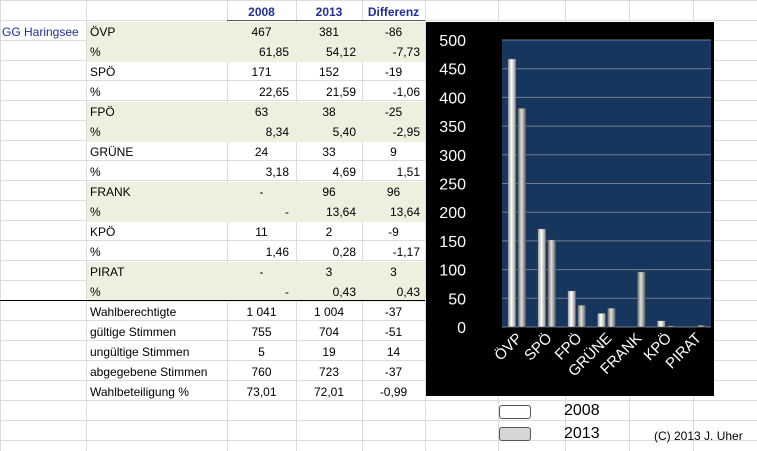 The image size is (757, 451). What do you see at coordinates (393, 332) in the screenshot?
I see `cell-diff: -51` at bounding box center [393, 332].